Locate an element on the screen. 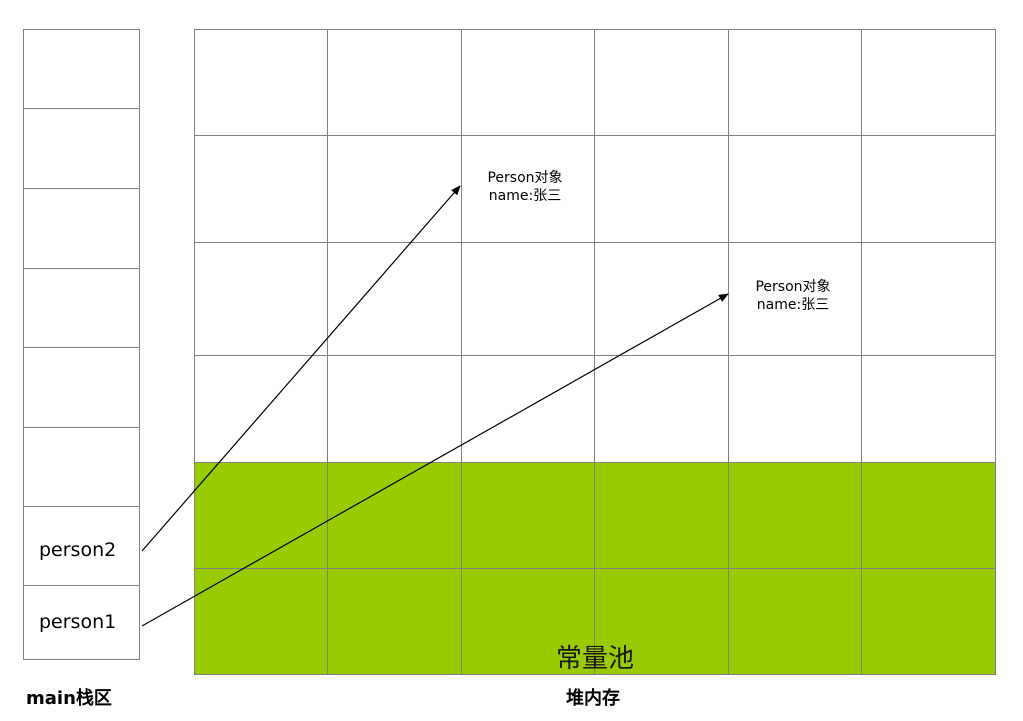 The image size is (1023, 721). heap-object-1-type: Person对象 is located at coordinates (525, 178).